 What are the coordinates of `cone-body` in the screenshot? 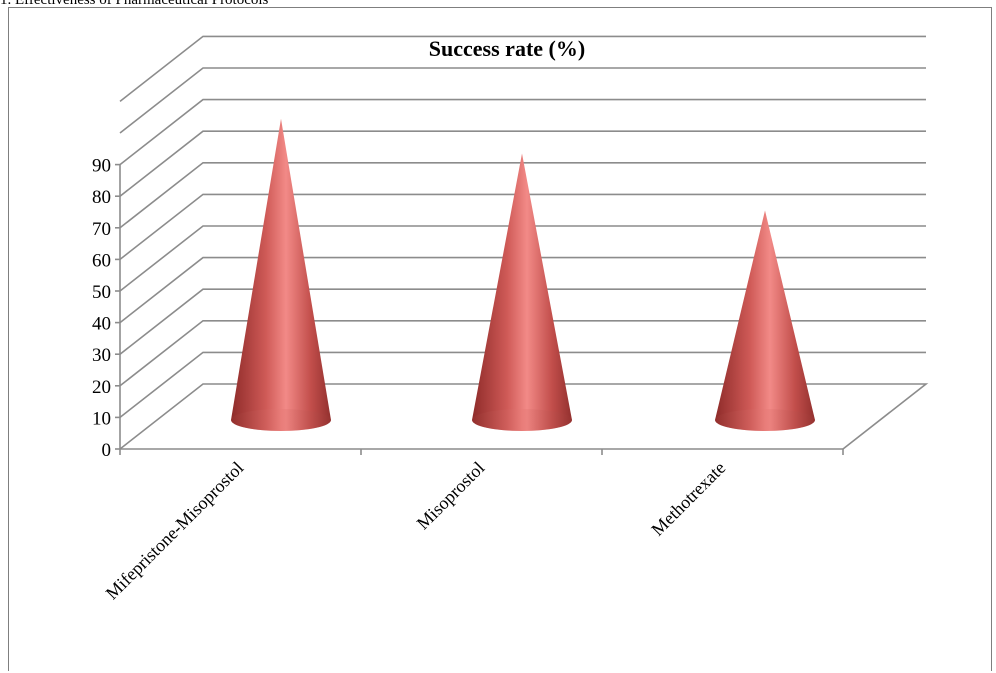 It's located at (281, 275).